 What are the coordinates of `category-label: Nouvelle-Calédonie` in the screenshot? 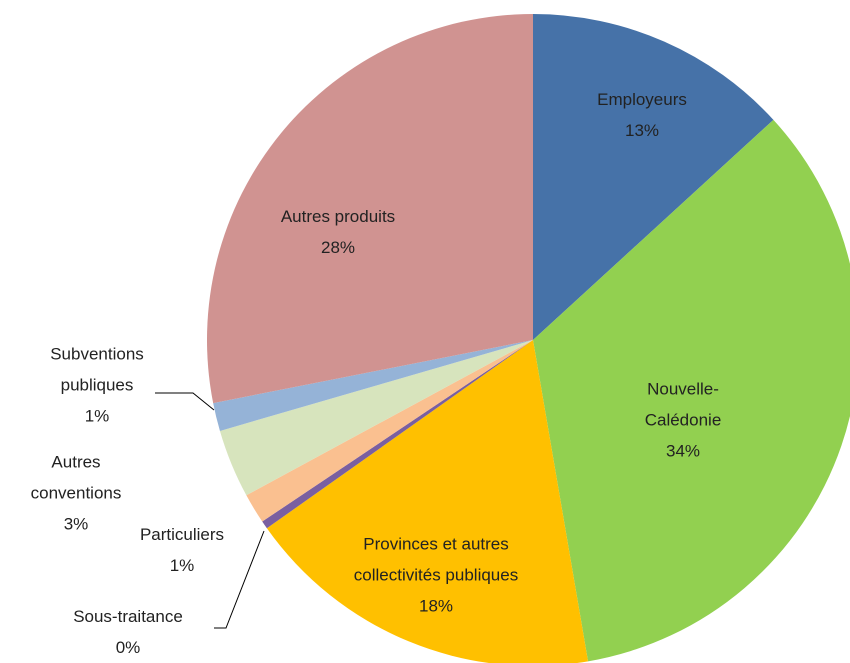 It's located at (683, 404).